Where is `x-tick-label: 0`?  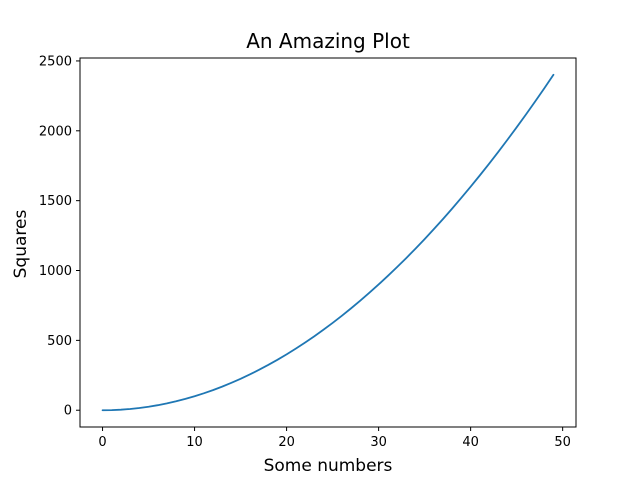 x-tick-label: 0 is located at coordinates (102, 442).